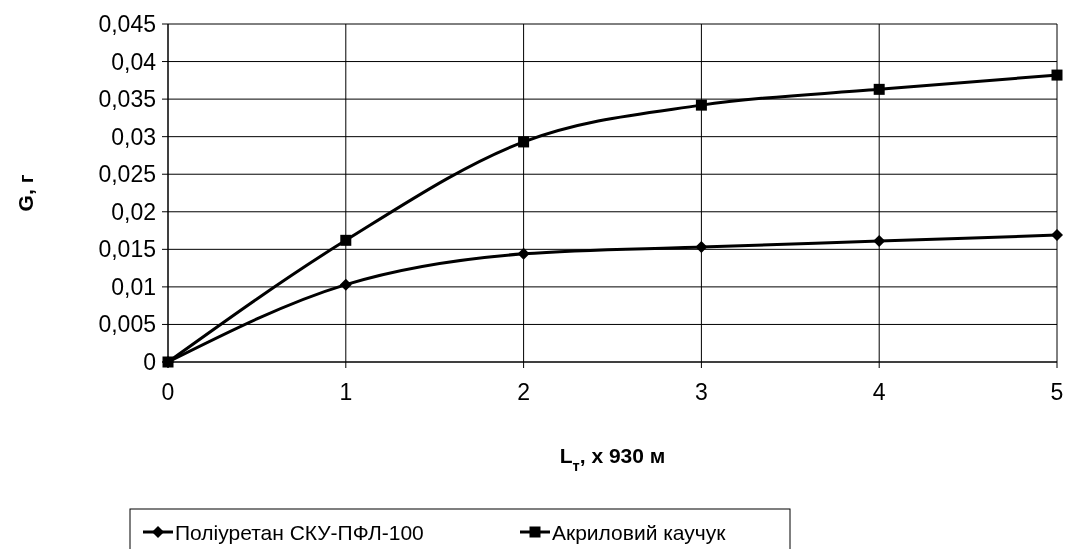  Describe the element at coordinates (879, 392) in the screenshot. I see `x-tick-label: 4` at that location.